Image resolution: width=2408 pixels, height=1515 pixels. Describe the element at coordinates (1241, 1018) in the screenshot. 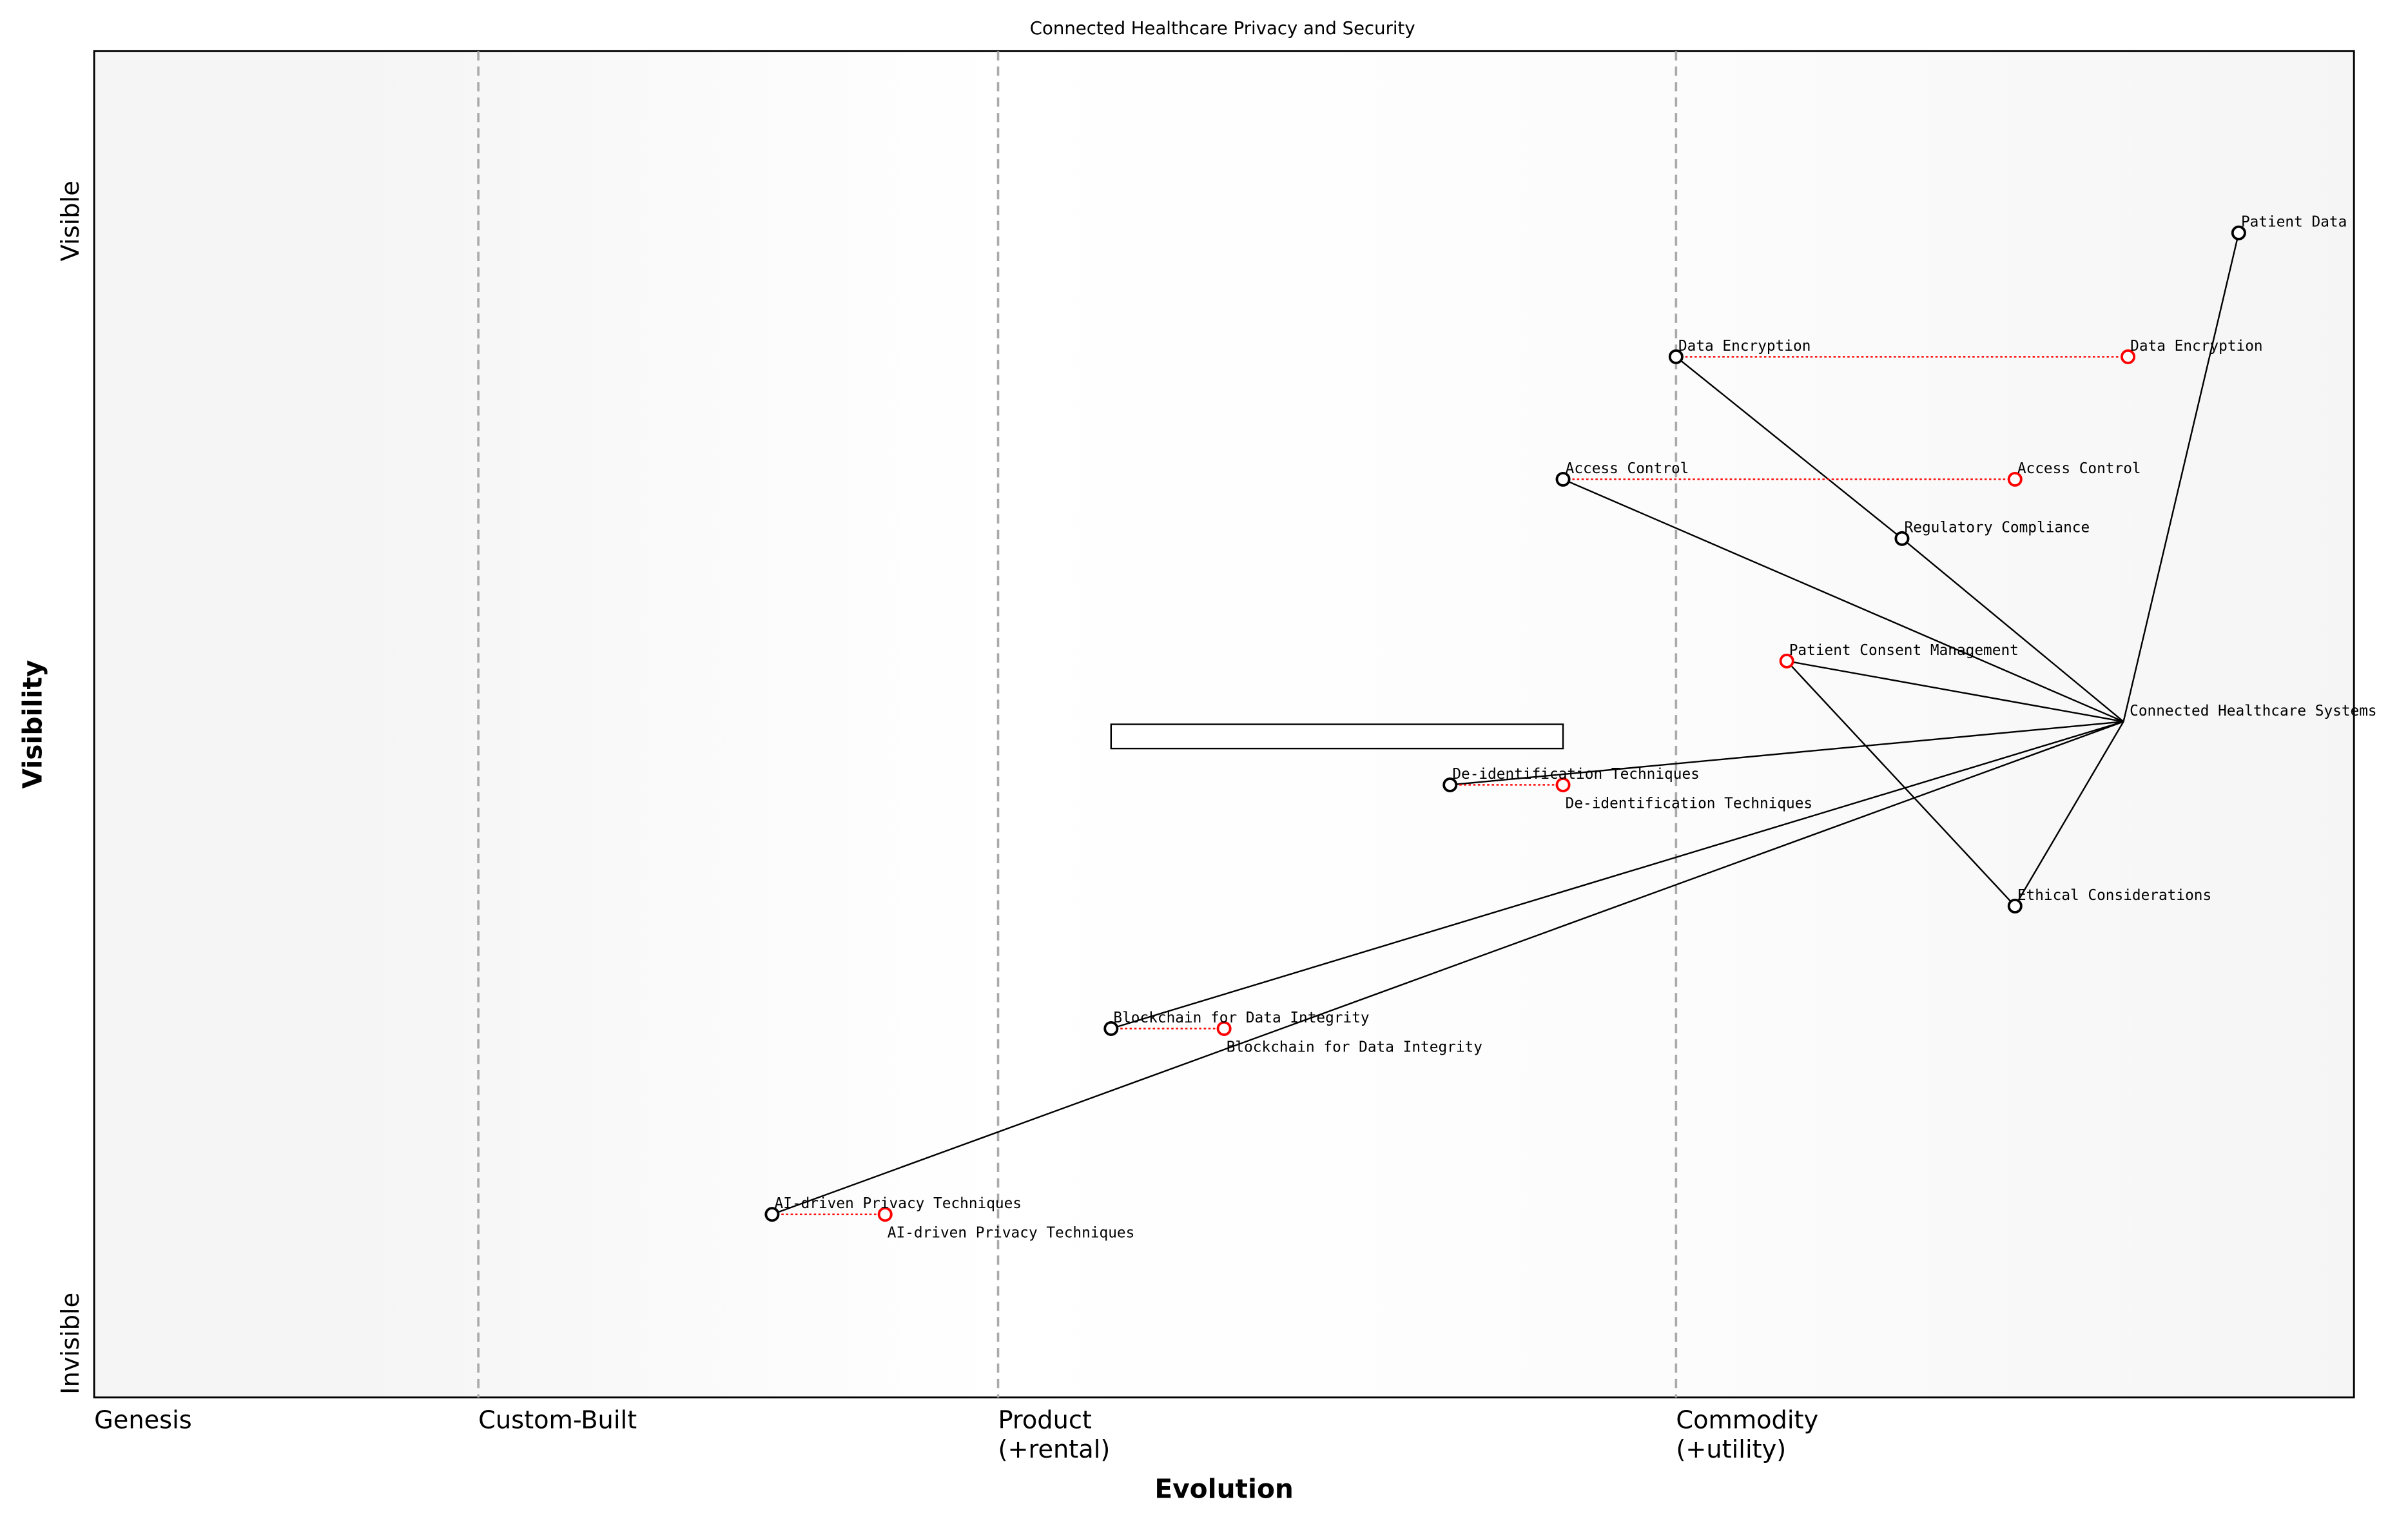

I see `component-label: Blockchain for Data Integrity` at that location.